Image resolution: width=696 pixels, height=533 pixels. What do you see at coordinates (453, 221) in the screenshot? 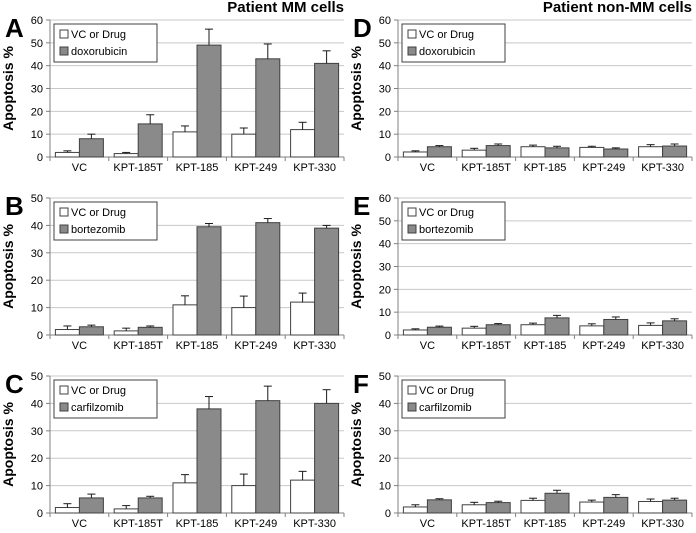
I see `legend: VC or Drug bortezomib` at bounding box center [453, 221].